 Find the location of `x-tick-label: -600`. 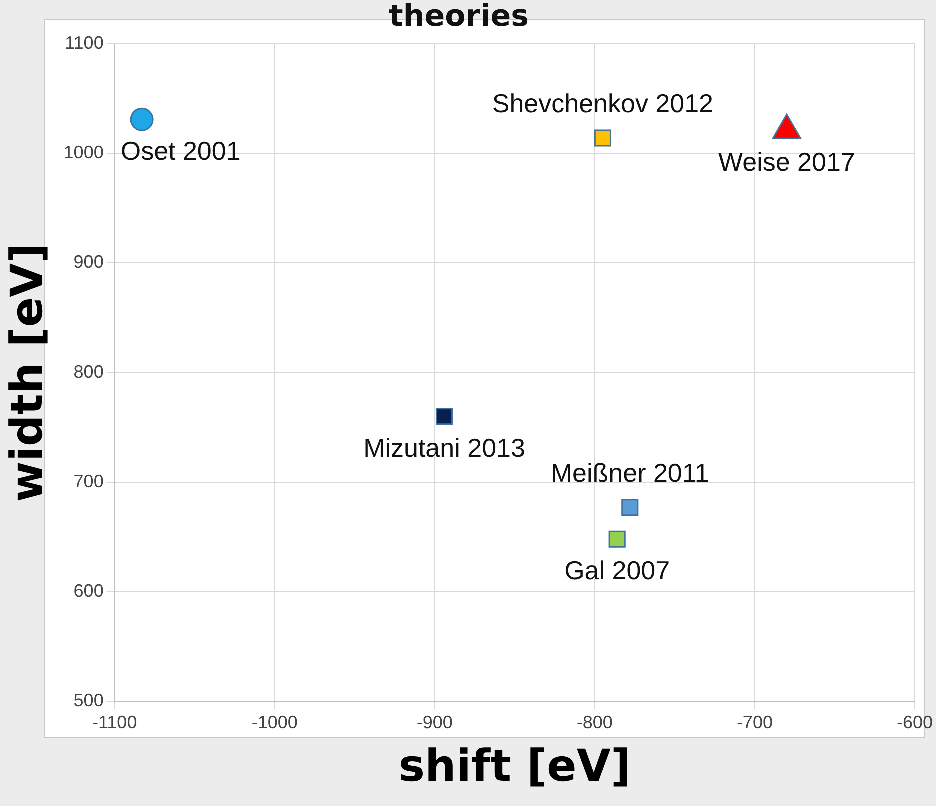

x-tick-label: -600 is located at coordinates (914, 722).